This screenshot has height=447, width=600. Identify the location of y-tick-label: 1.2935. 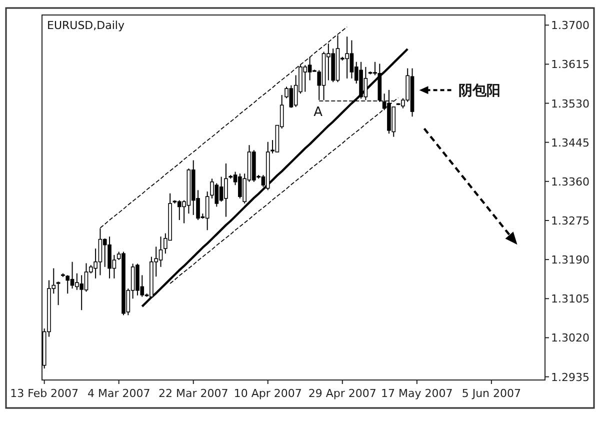
(570, 377).